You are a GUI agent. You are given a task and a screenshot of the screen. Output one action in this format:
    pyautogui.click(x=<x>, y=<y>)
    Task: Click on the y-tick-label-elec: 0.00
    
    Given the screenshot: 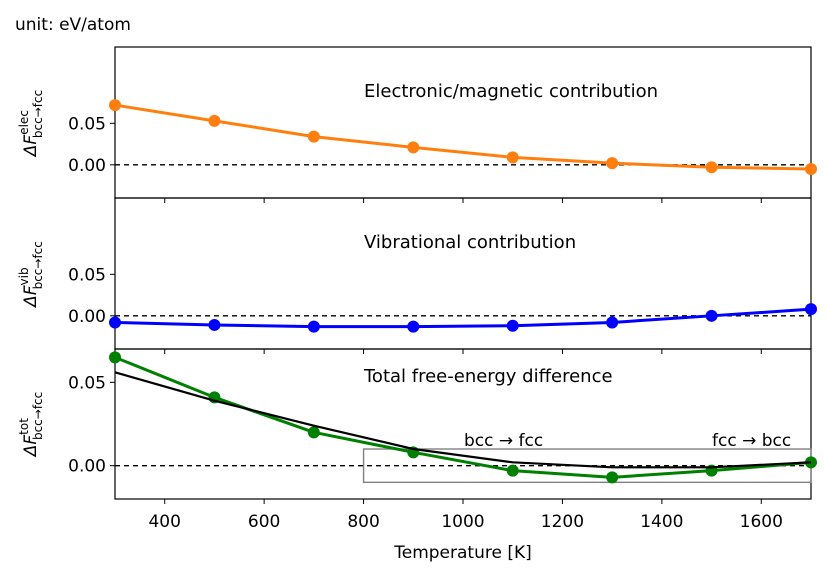 What is the action you would take?
    pyautogui.click(x=87, y=166)
    